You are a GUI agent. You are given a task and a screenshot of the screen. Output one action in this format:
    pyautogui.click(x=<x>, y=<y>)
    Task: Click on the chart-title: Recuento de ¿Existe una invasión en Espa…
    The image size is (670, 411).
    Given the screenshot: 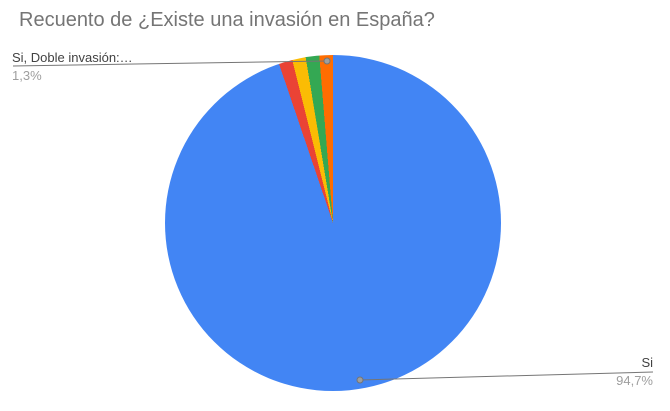 What is the action you would take?
    pyautogui.click(x=227, y=20)
    